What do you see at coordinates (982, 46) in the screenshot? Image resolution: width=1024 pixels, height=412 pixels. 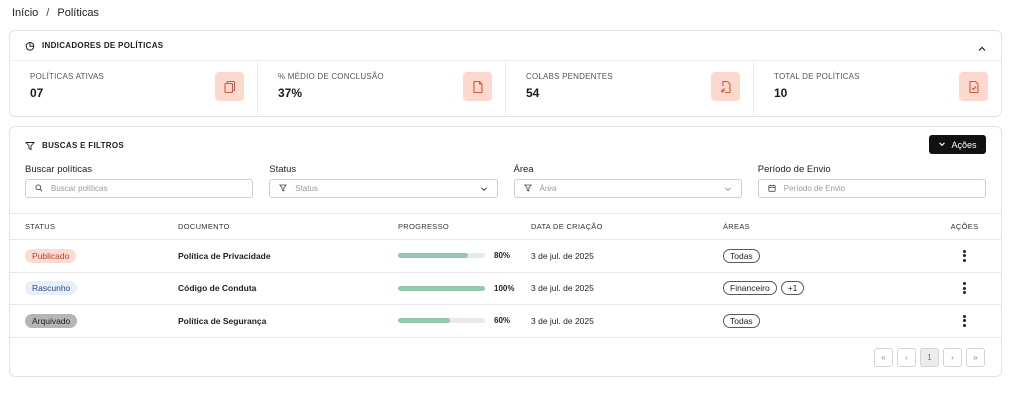 I see `chevron-up-icon` at bounding box center [982, 46].